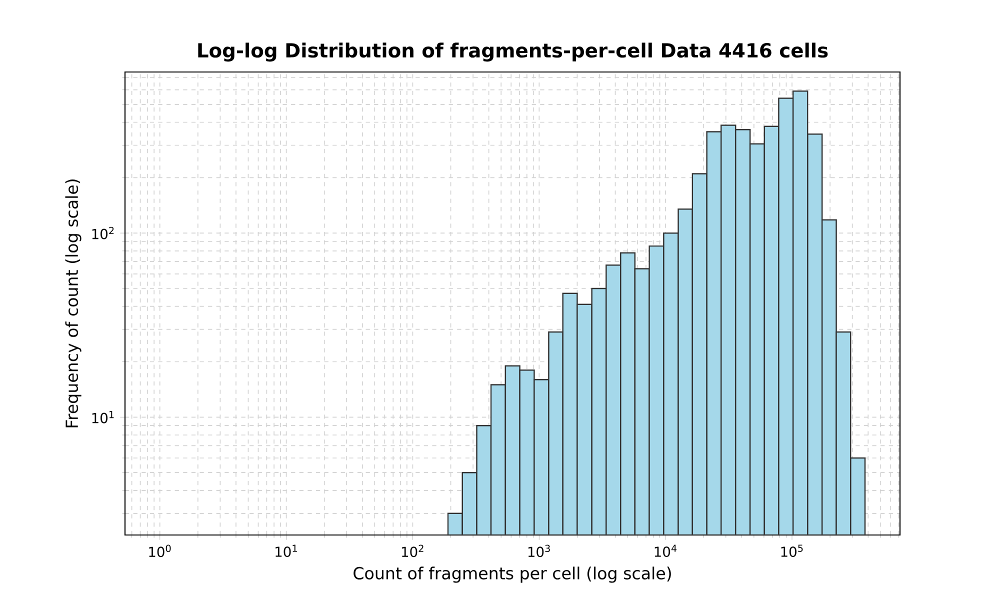  What do you see at coordinates (513, 52) in the screenshot?
I see `chart-title: Log-log Distribution of fragments-per-cell Data 4416 cells` at bounding box center [513, 52].